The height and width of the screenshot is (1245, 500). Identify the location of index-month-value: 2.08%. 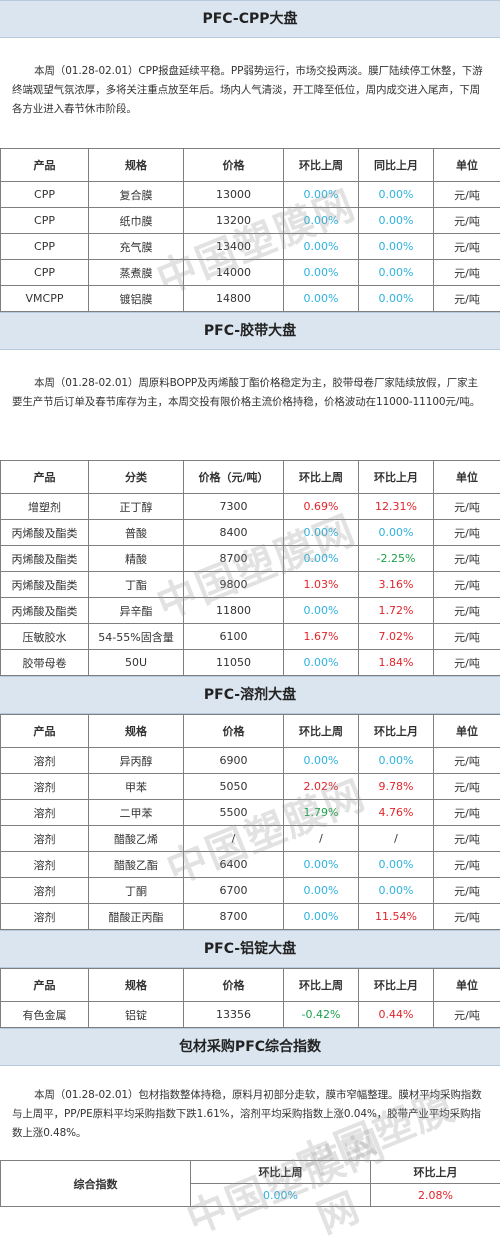
(435, 1195).